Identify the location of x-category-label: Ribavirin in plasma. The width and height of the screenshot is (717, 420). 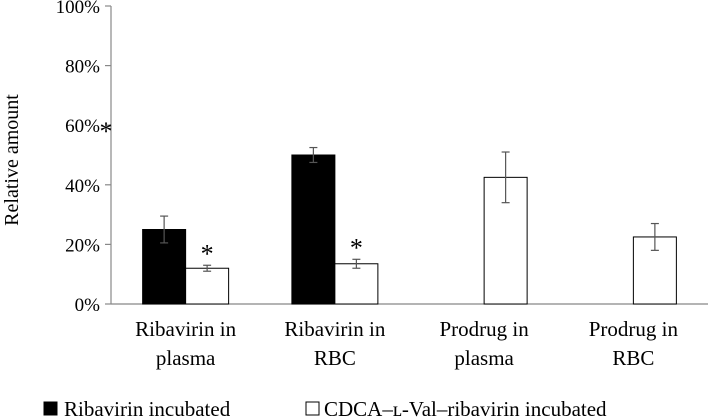
(185, 343).